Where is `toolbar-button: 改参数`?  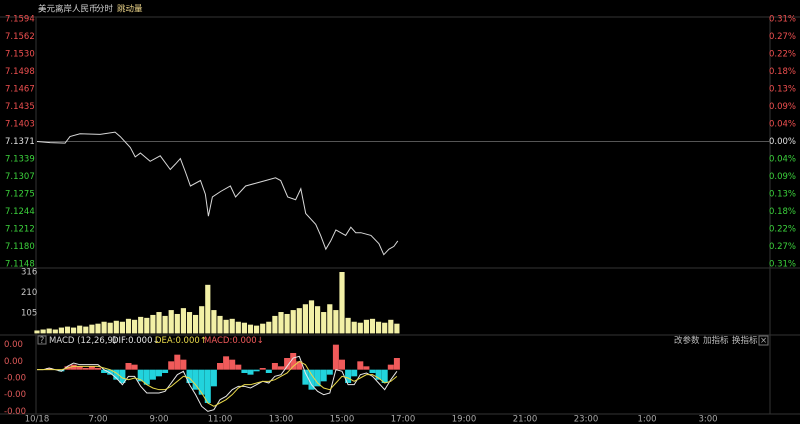 toolbar-button: 改参数 is located at coordinates (687, 340).